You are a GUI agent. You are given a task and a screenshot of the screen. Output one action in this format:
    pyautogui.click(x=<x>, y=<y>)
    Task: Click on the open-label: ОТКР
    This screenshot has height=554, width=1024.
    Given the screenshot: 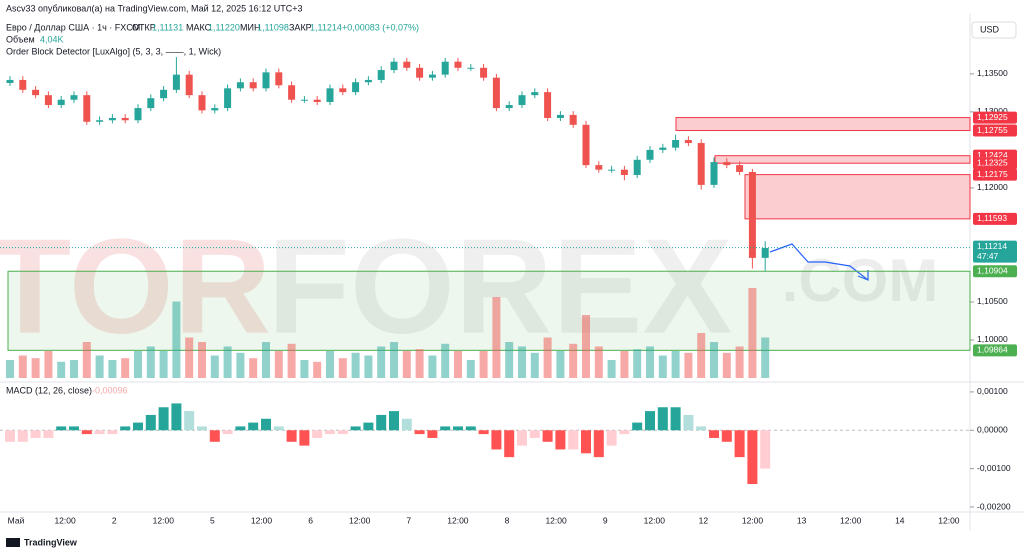 What is the action you would take?
    pyautogui.click(x=144, y=27)
    